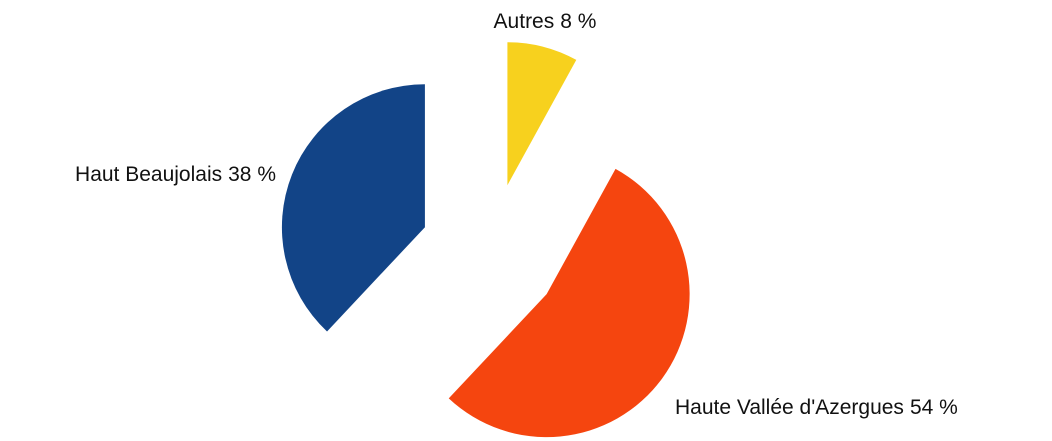 The height and width of the screenshot is (441, 1052). What do you see at coordinates (789, 407) in the screenshot?
I see `slice-name: Haute Vallée d'Azergues` at bounding box center [789, 407].